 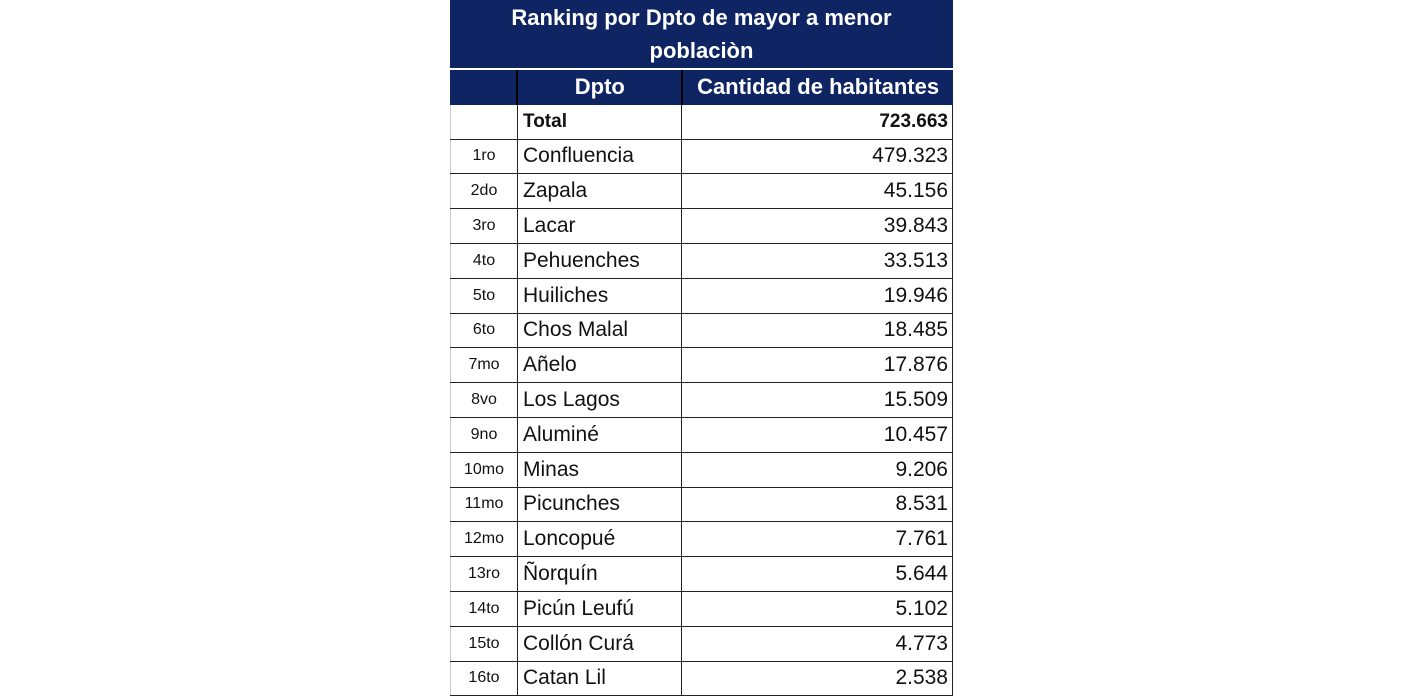 What do you see at coordinates (599, 400) in the screenshot?
I see `dpto-cell: Los Lagos` at bounding box center [599, 400].